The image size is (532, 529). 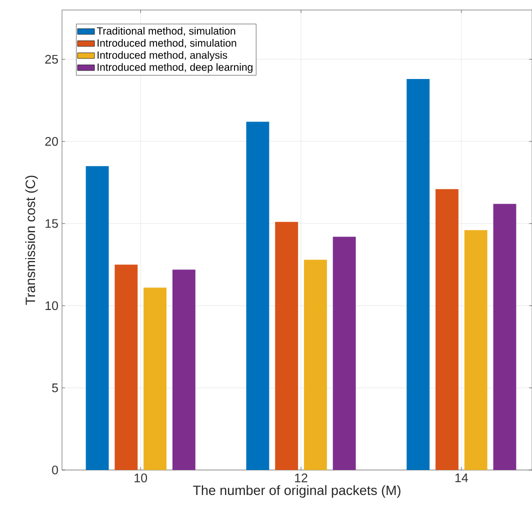 What do you see at coordinates (51, 141) in the screenshot?
I see `y-tick-label: 20` at bounding box center [51, 141].